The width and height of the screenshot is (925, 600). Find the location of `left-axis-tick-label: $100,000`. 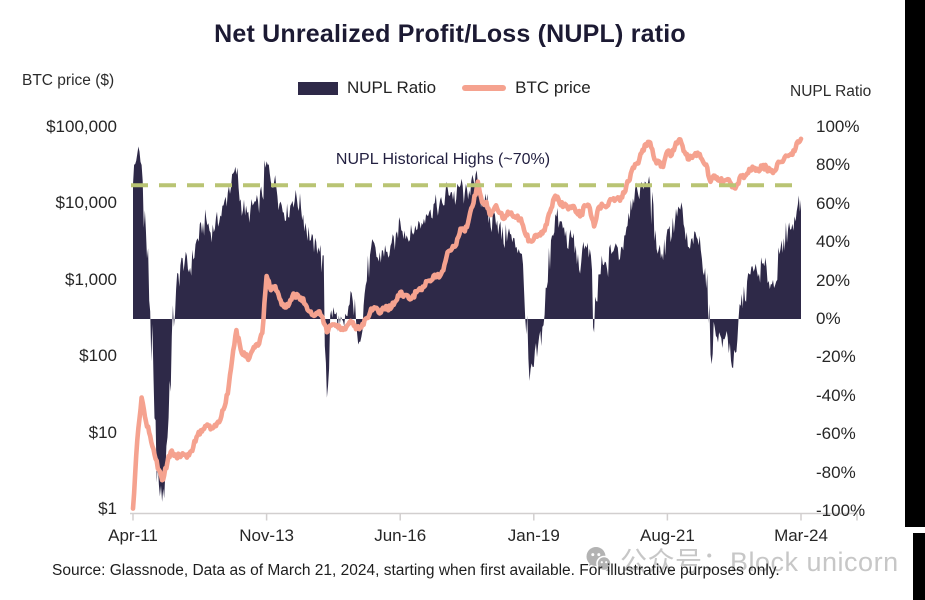

left-axis-tick-label: $100,000 is located at coordinates (81, 126).